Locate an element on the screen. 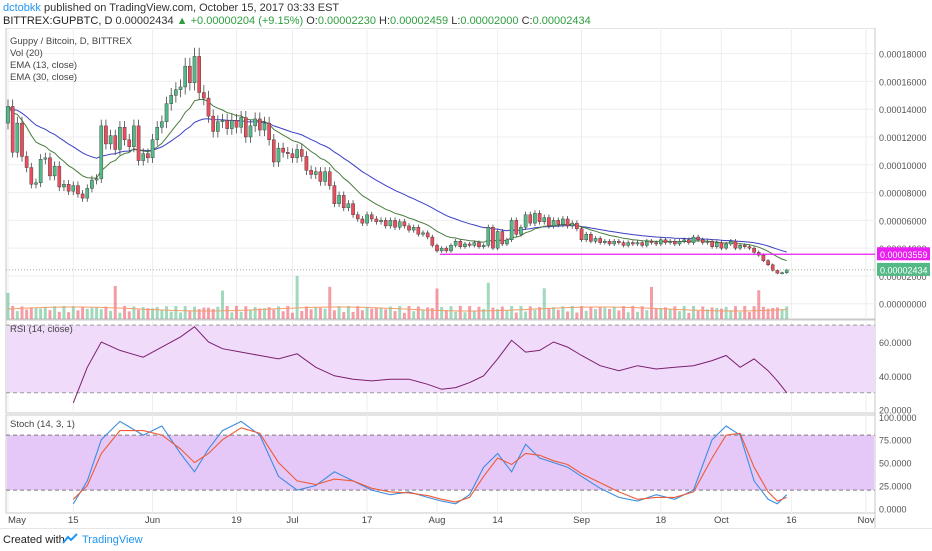 This screenshot has width=932, height=551. stoch-tick-label: 25.0000 is located at coordinates (895, 487).